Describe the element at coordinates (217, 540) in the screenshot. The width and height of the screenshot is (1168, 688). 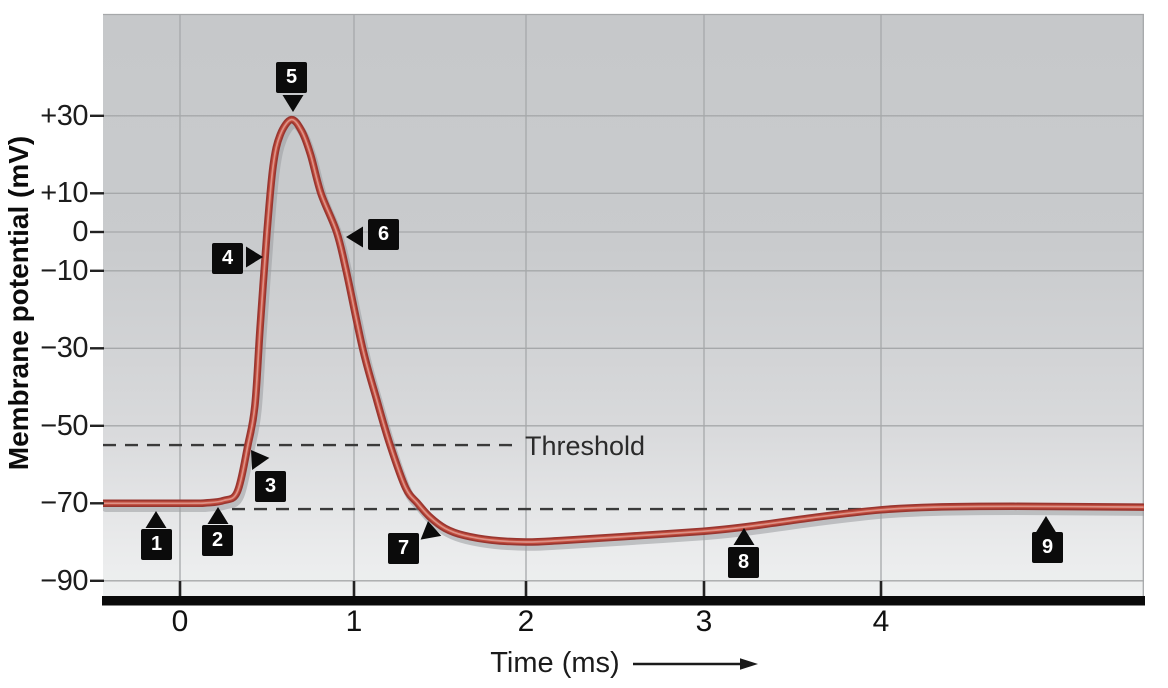
I see `marker-box-2: 2` at that location.